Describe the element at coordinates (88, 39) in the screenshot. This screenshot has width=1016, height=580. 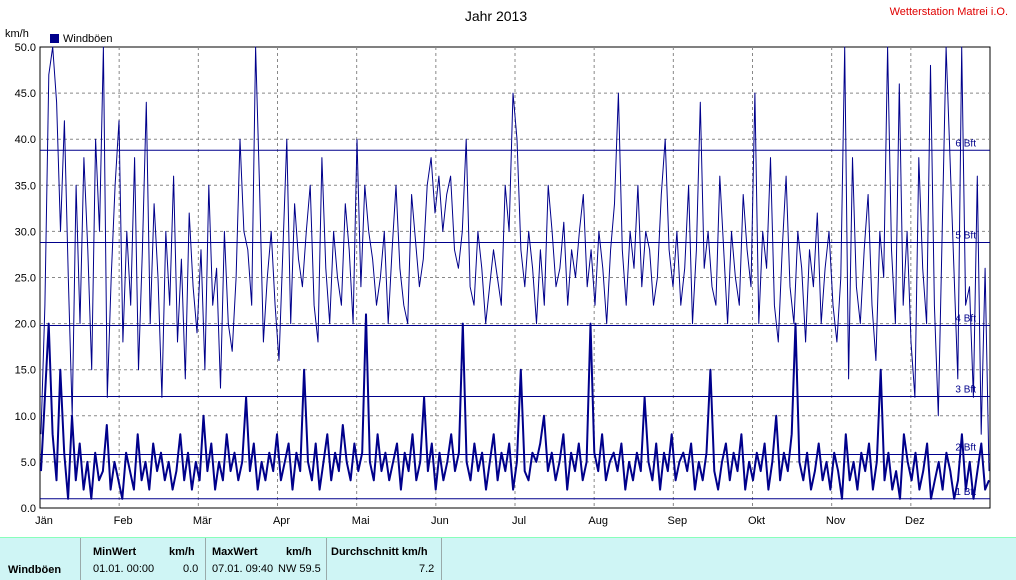
I see `legend-label: Windböen` at that location.